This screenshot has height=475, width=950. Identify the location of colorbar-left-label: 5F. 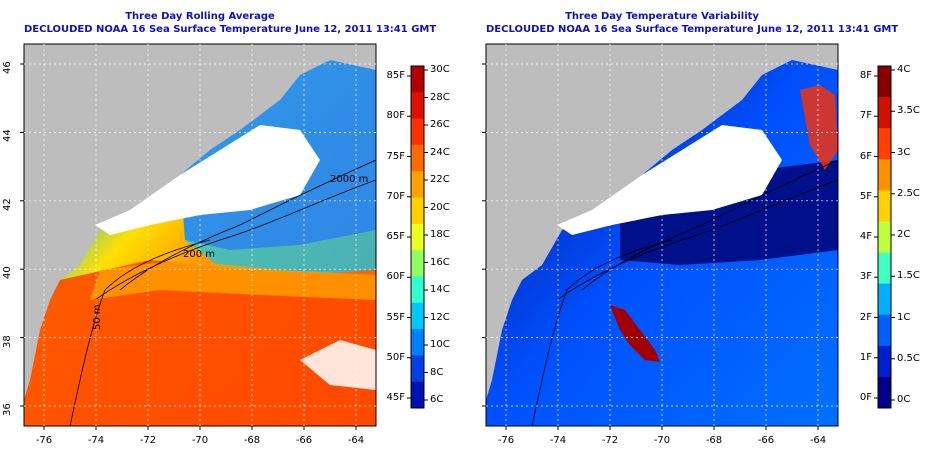
(865, 196).